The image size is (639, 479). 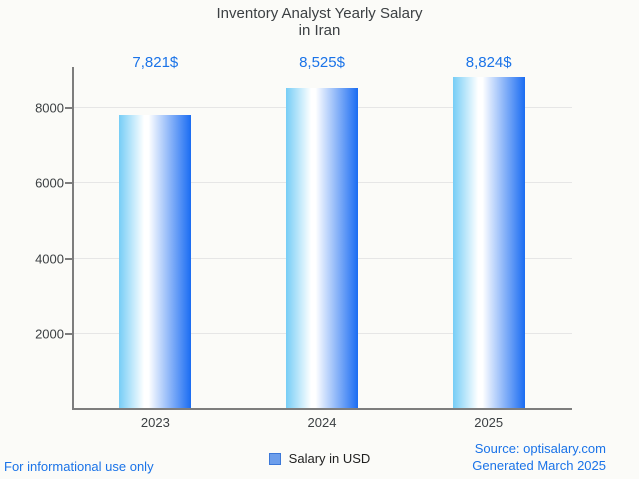 What do you see at coordinates (488, 62) in the screenshot?
I see `bar-value-label: 8,824$` at bounding box center [488, 62].